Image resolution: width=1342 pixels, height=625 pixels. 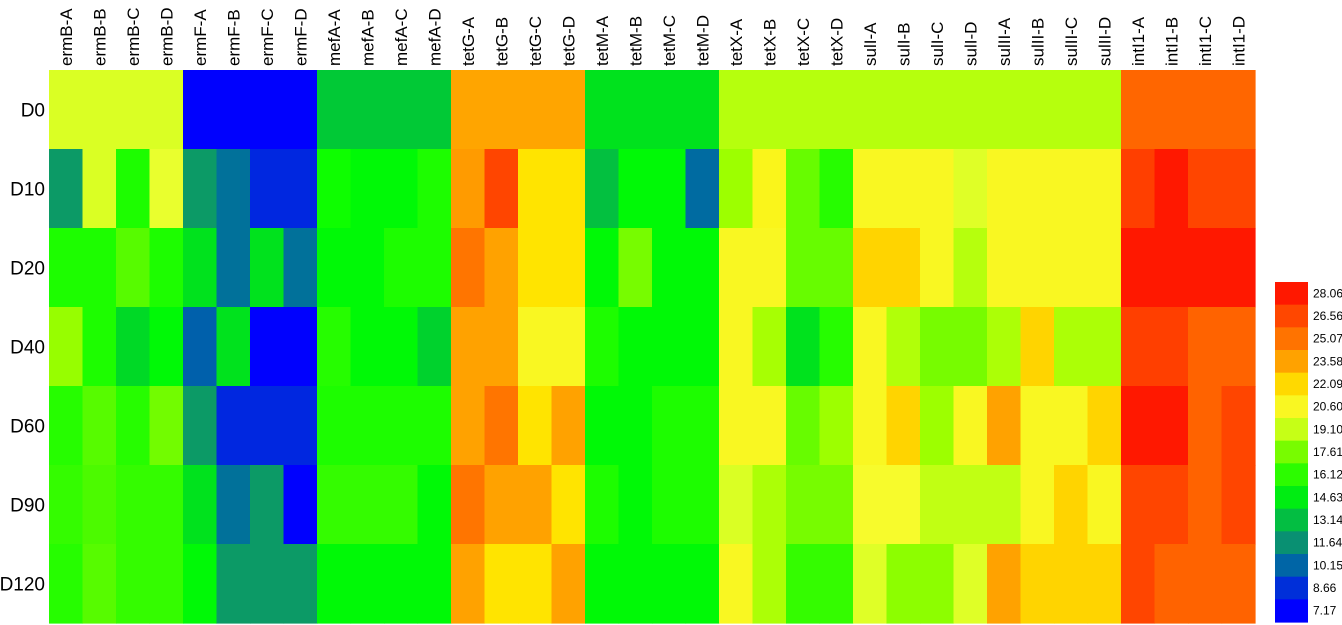 I want to click on column-label: ermF-A, so click(x=200, y=37).